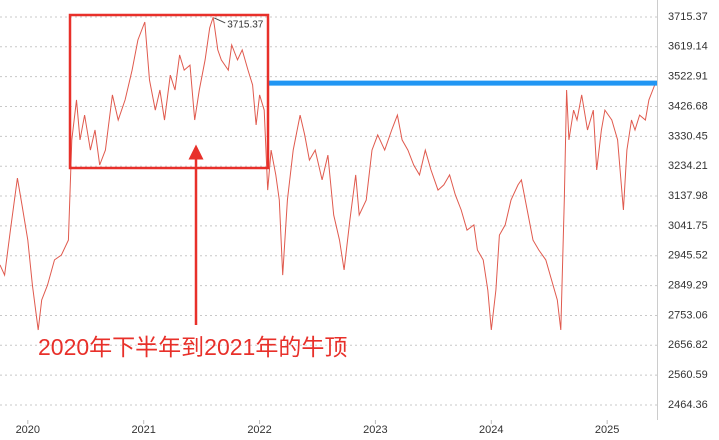 The height and width of the screenshot is (440, 719). Describe the element at coordinates (688, 226) in the screenshot. I see `y-tick-label: 3041.75` at that location.